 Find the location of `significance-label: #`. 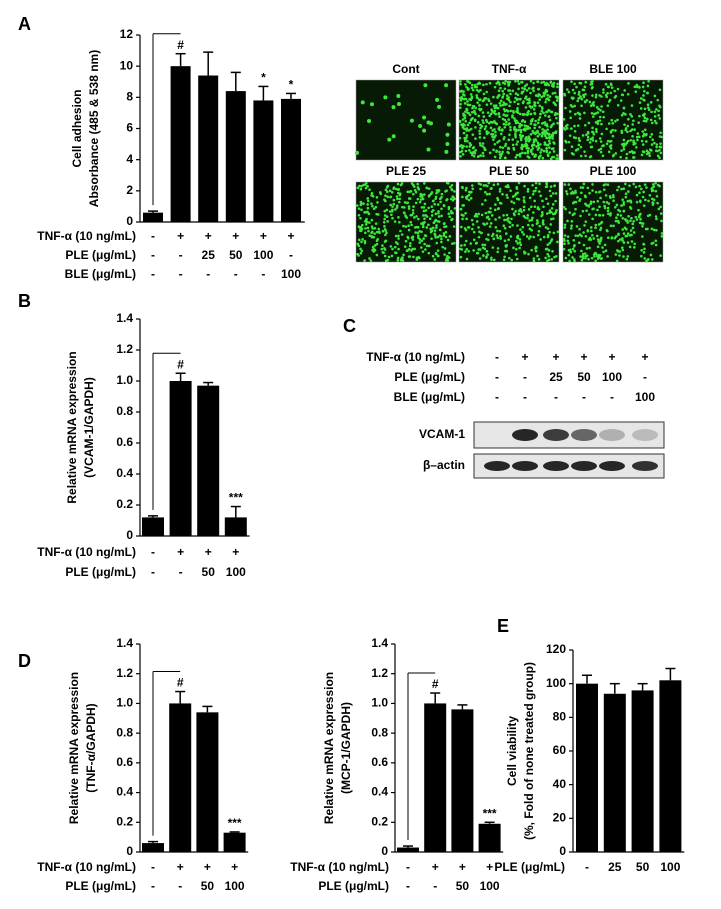

significance-label: # is located at coordinates (180, 364).